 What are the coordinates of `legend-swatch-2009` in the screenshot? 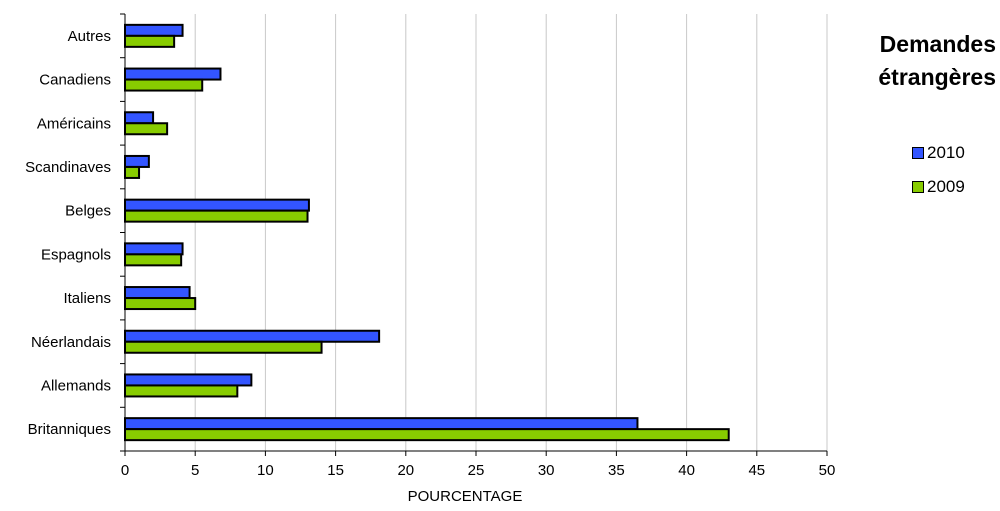 It's located at (918, 187).